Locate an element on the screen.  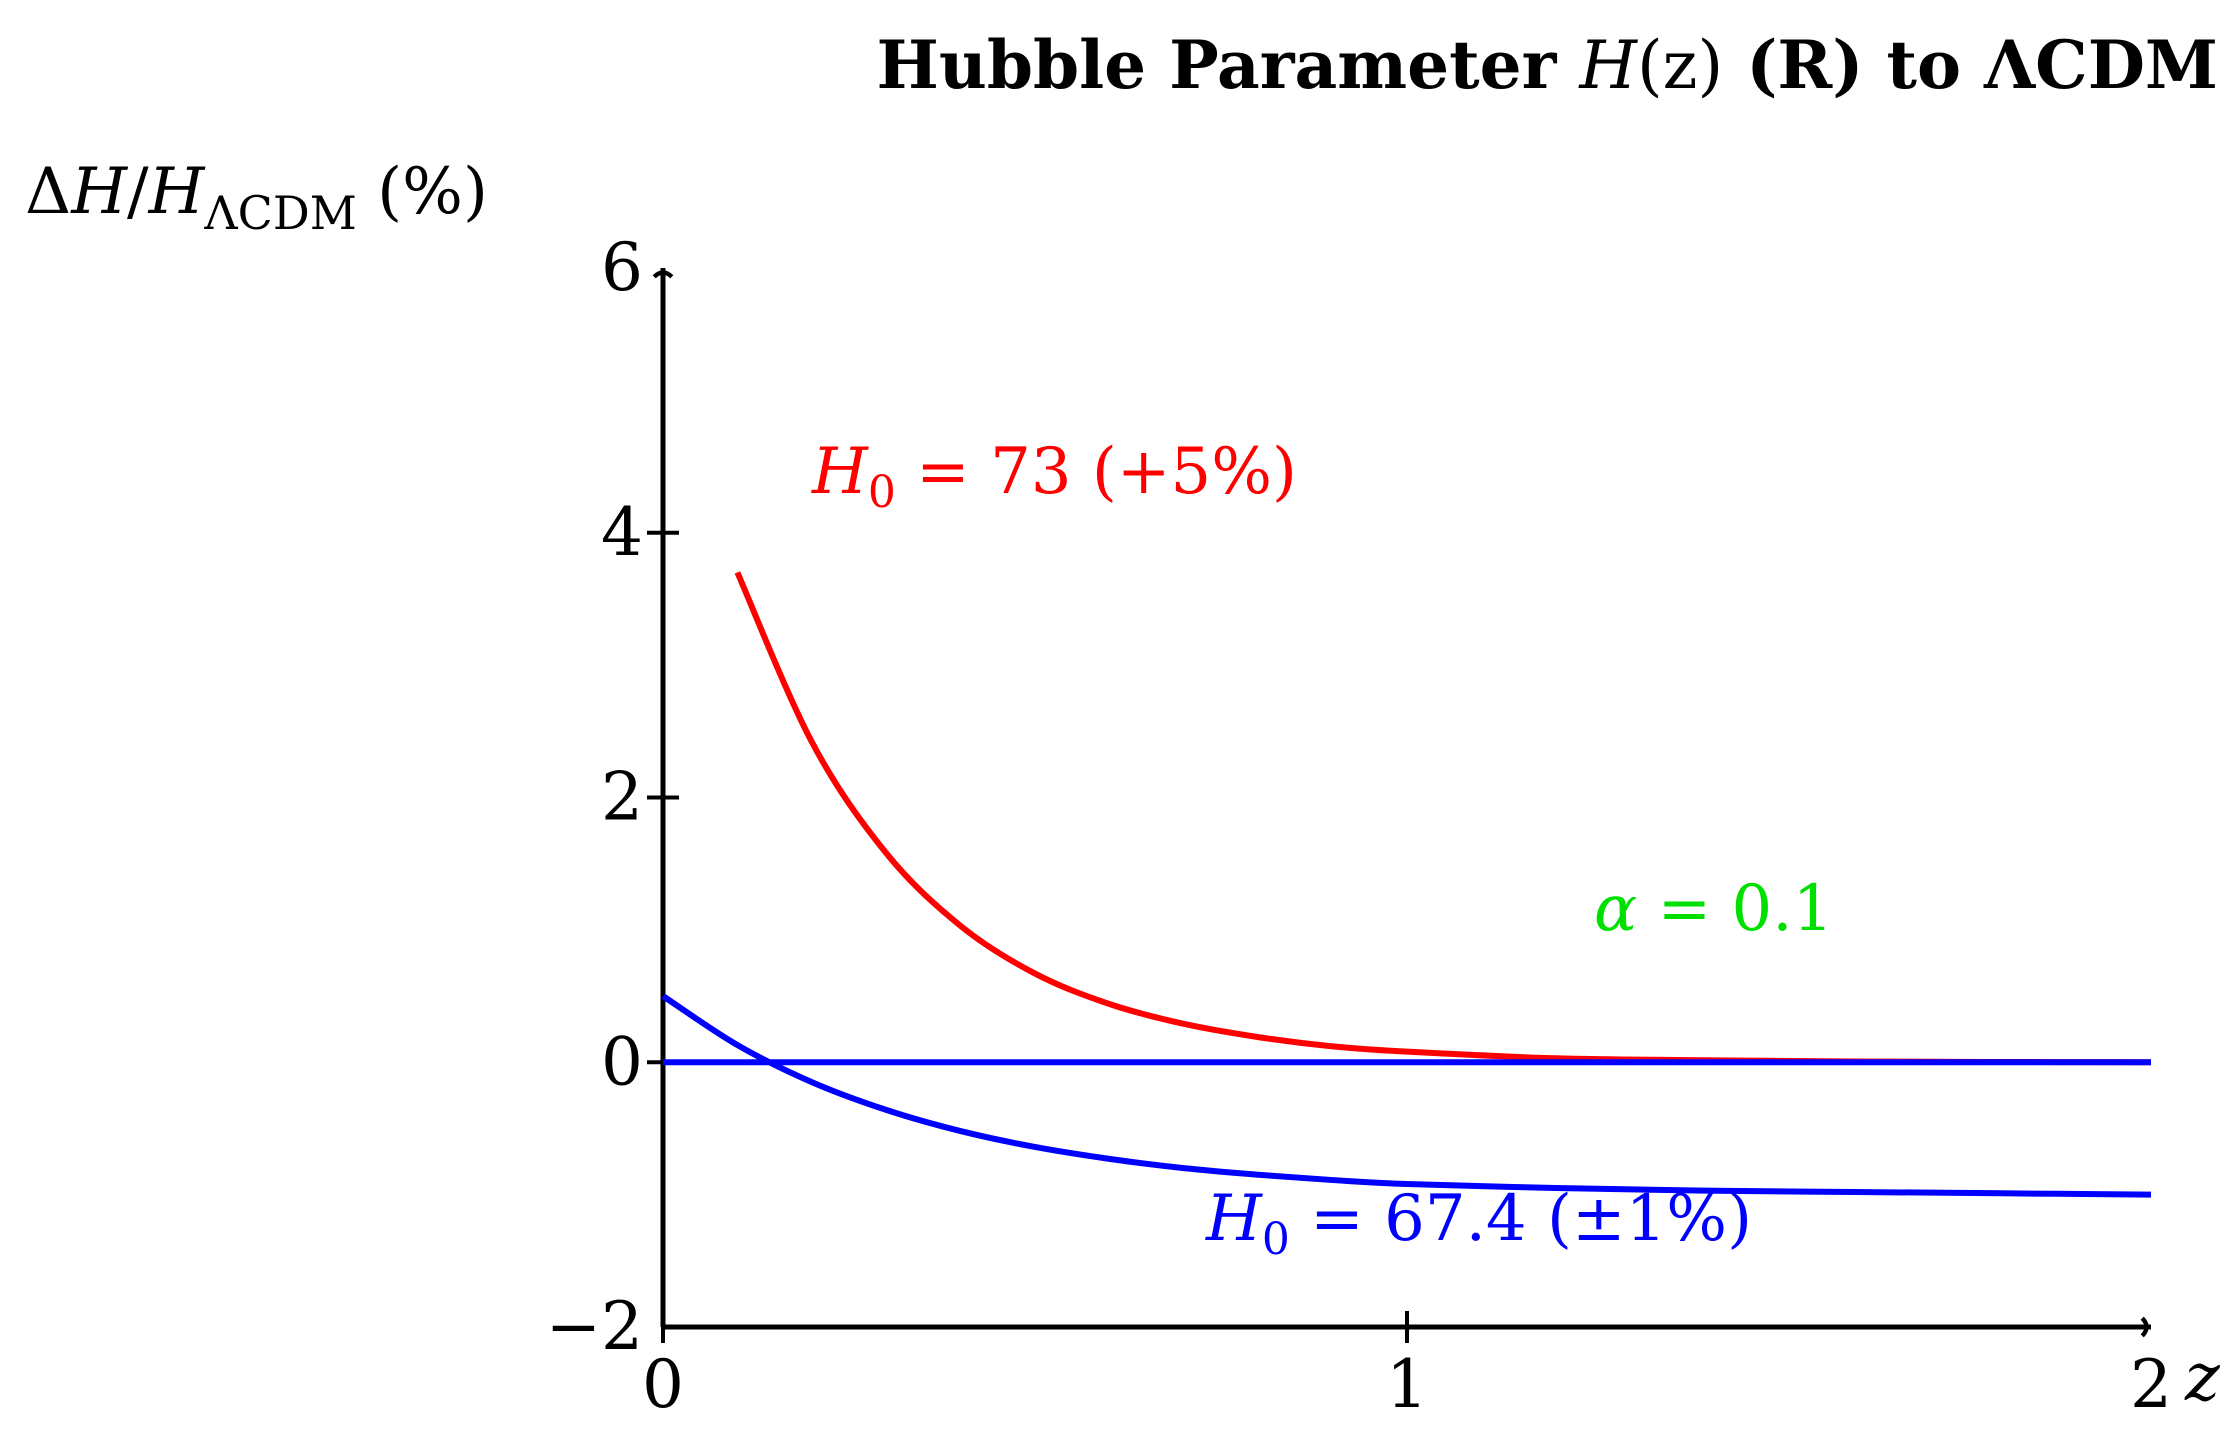
y-tick-label: 2 is located at coordinates (622, 797).